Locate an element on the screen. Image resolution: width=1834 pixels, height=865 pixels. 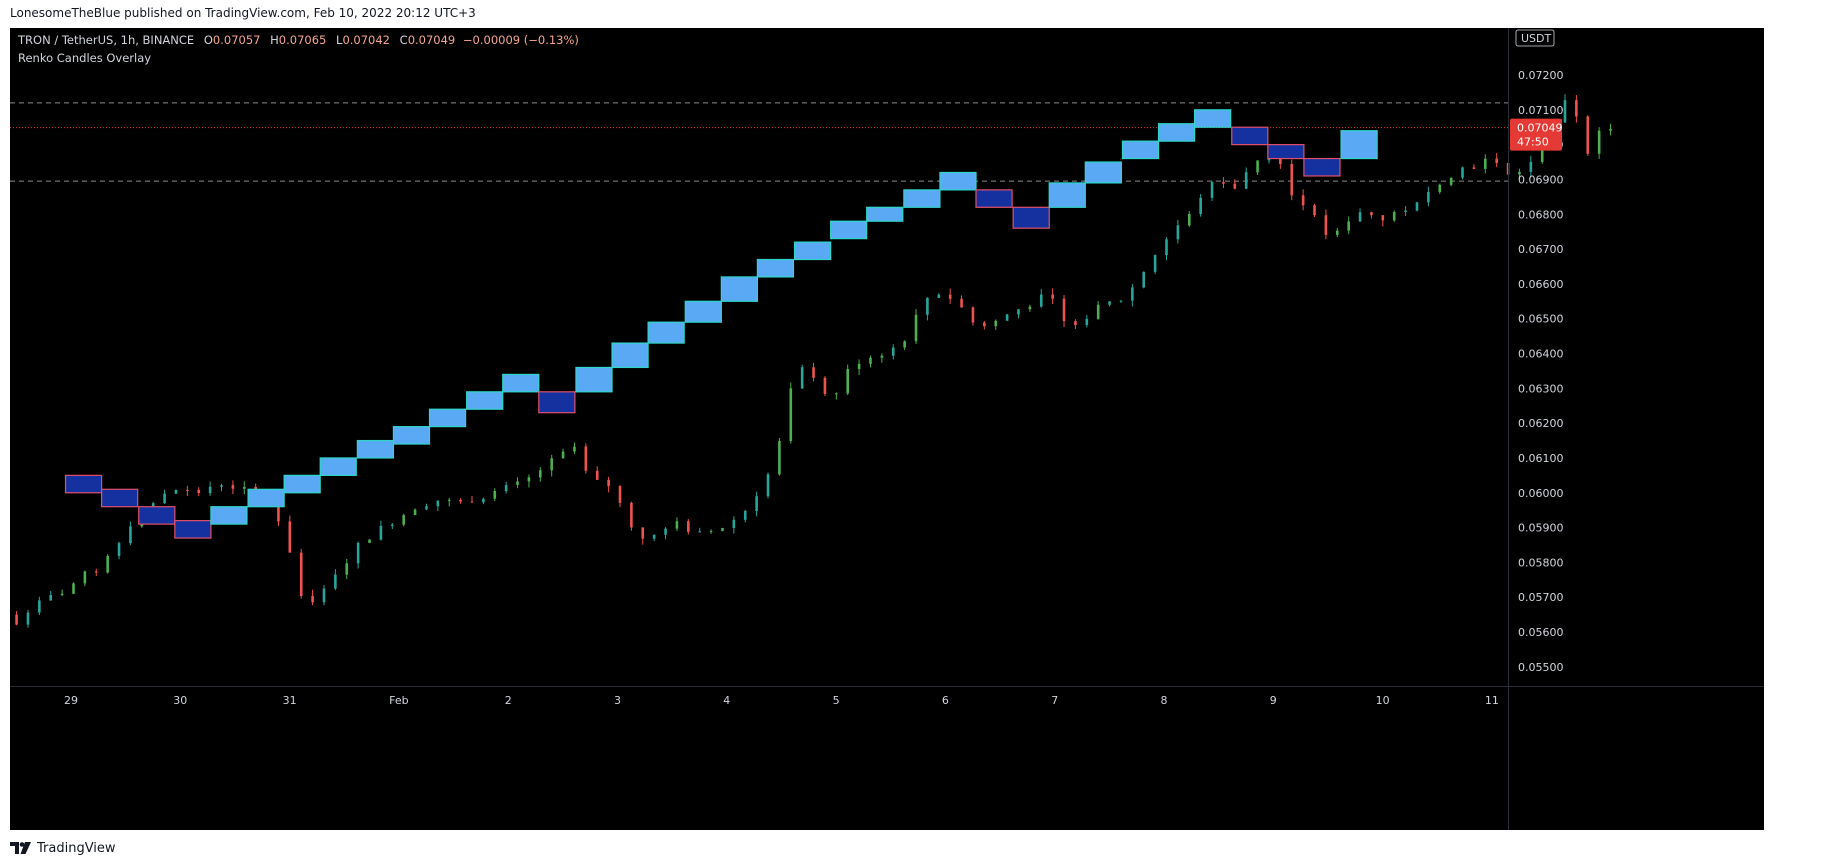
author-name: LonesomeTheBlue is located at coordinates (65, 13).